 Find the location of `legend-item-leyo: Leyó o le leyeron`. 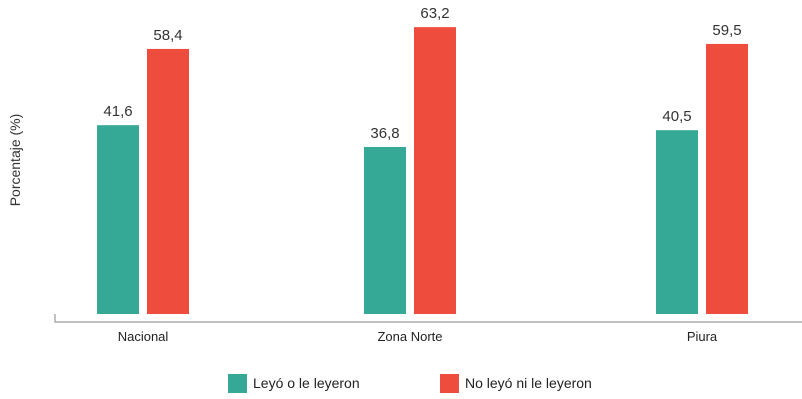

legend-item-leyo: Leyó o le leyeron is located at coordinates (294, 383).